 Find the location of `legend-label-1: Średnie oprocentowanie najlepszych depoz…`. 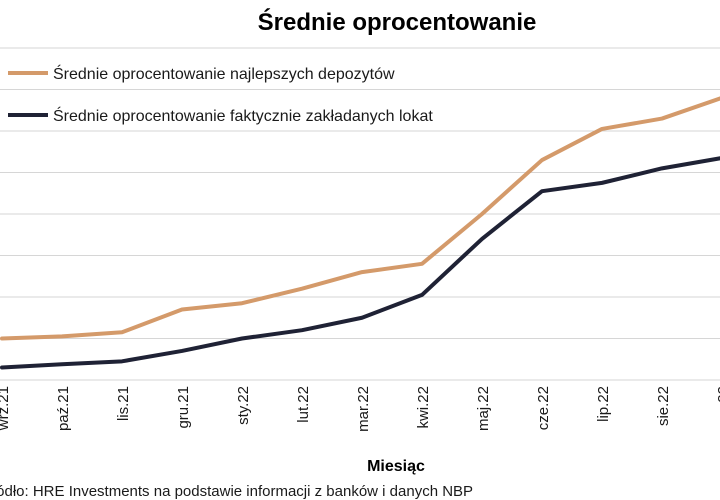

legend-label-1: Średnie oprocentowanie najlepszych depoz… is located at coordinates (224, 73).